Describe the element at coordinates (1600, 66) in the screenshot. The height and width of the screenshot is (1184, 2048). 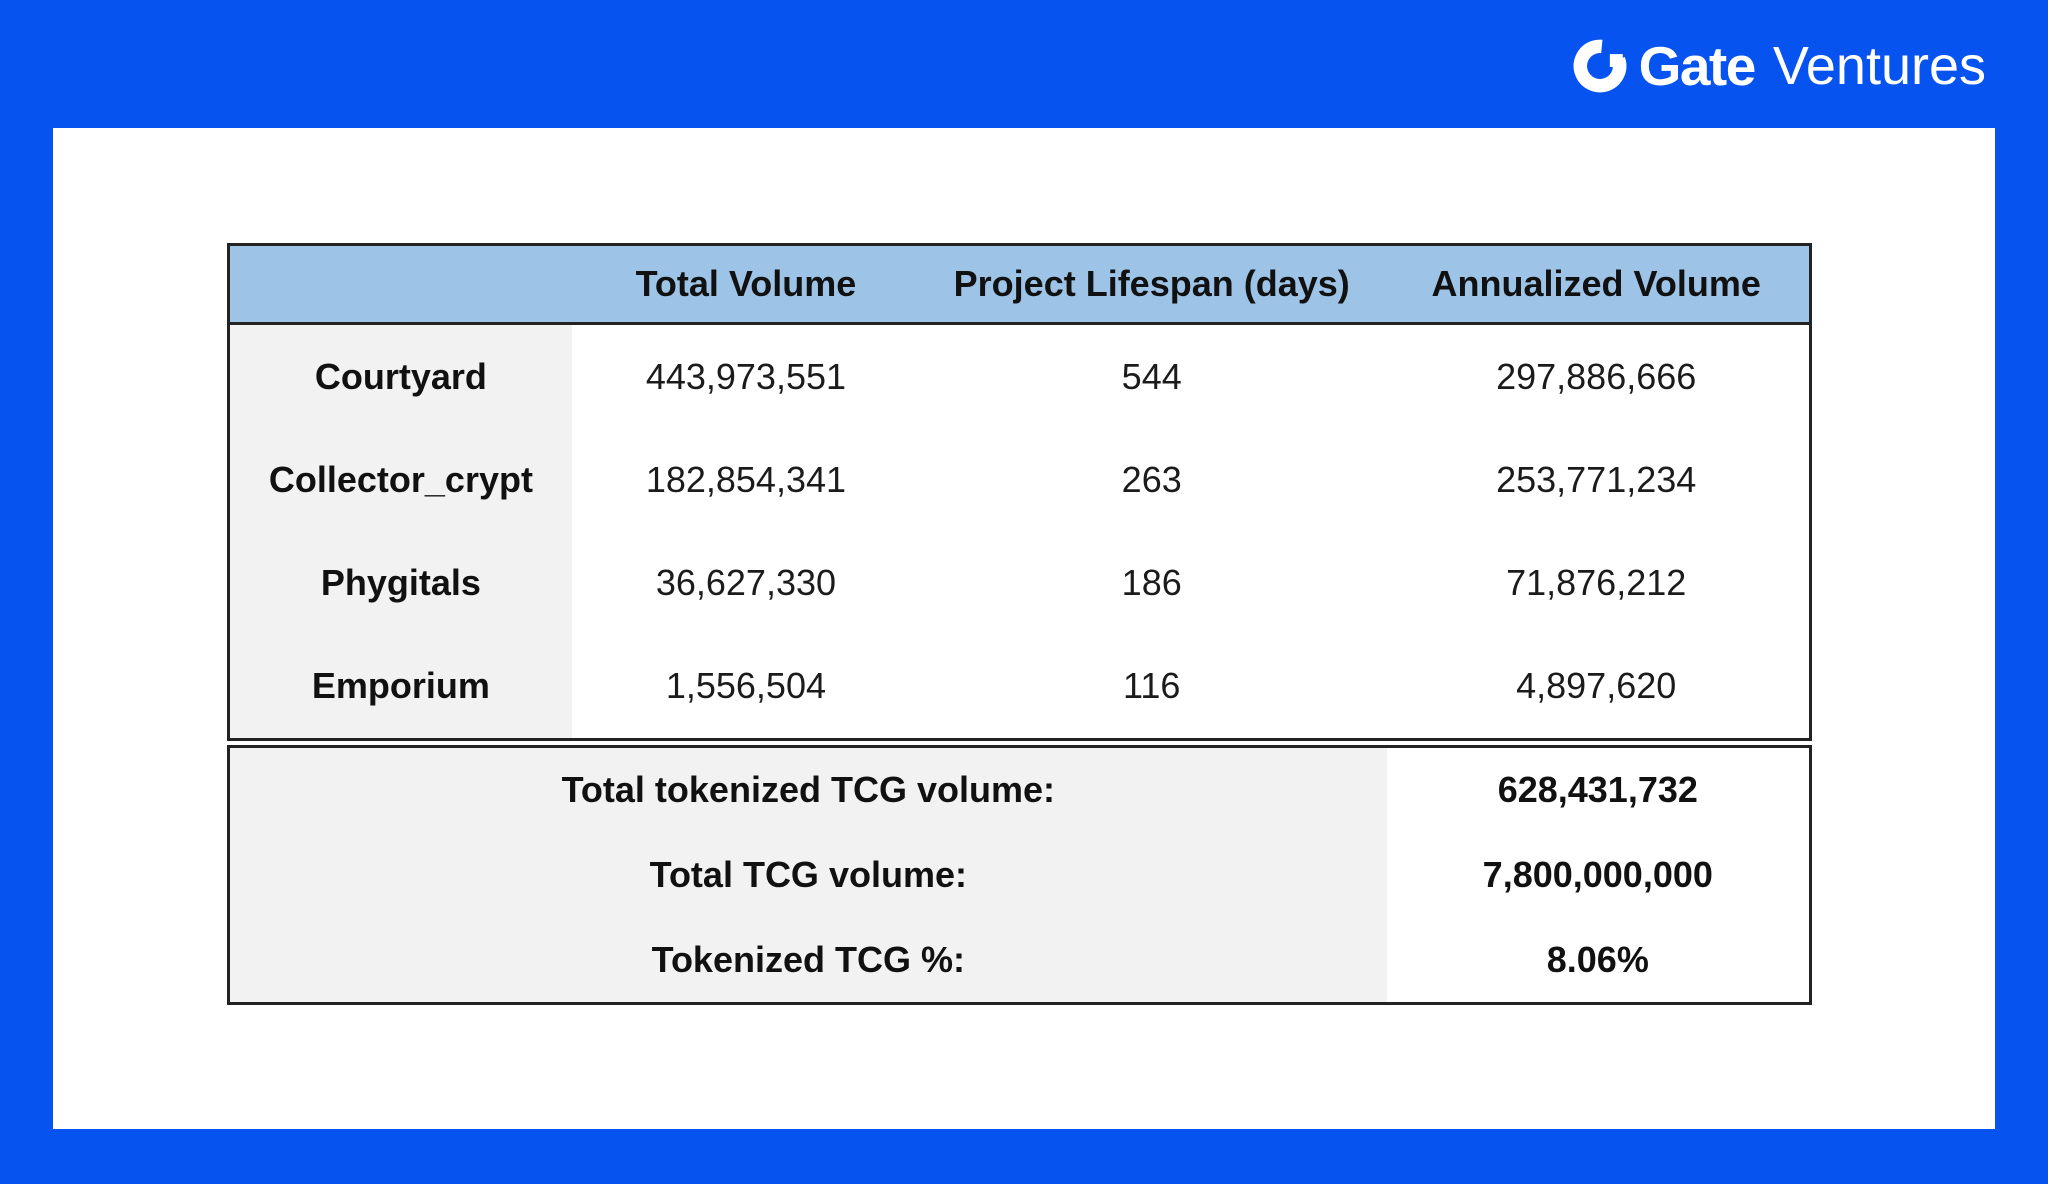
I see `gate-logo-icon` at that location.